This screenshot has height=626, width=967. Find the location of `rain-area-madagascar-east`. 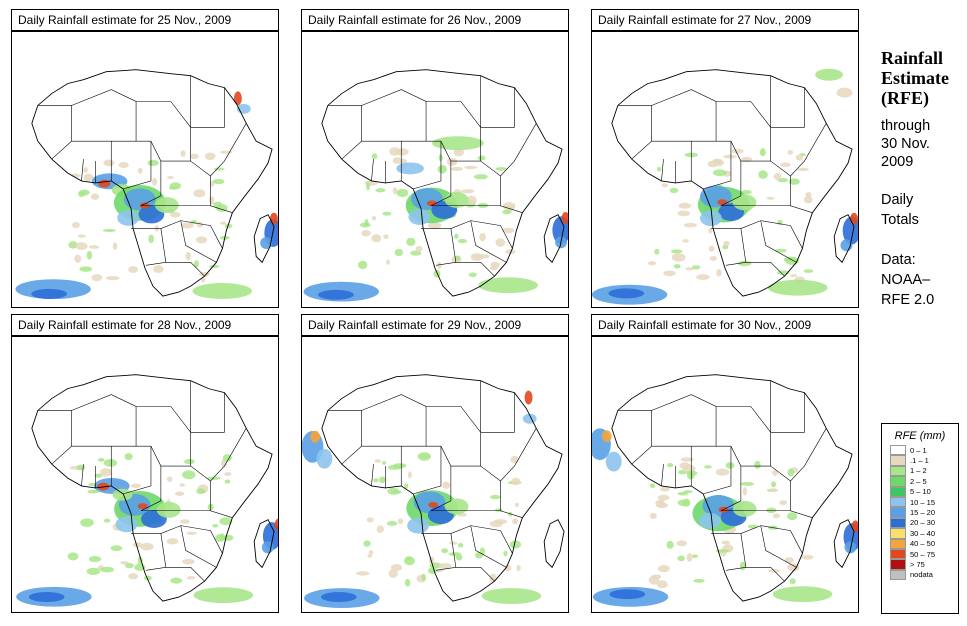

rain-area-madagascar-east is located at coordinates (564, 217).